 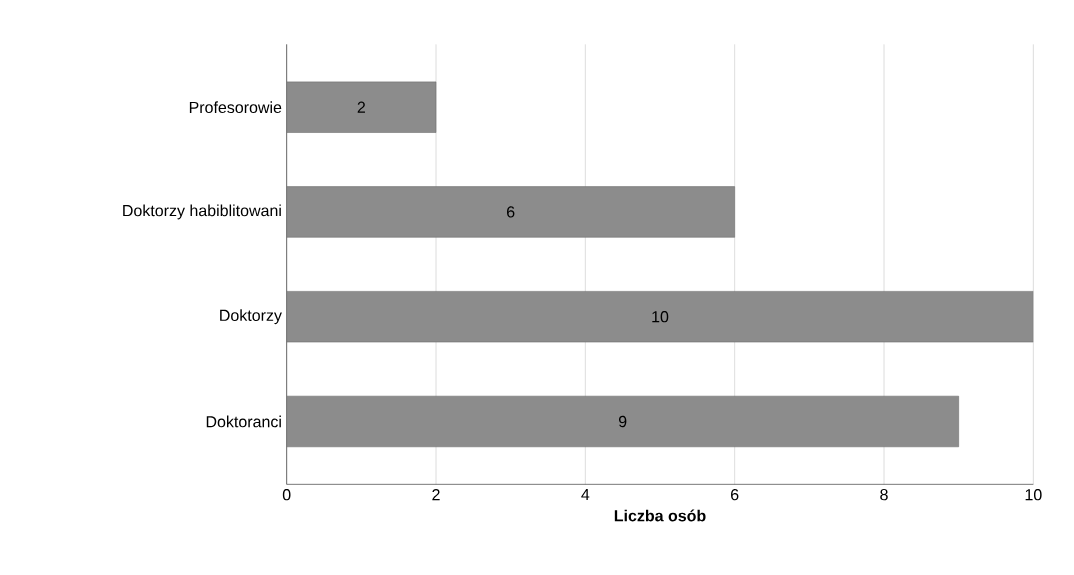 What do you see at coordinates (884, 495) in the screenshot?
I see `x-tick-label: 8` at bounding box center [884, 495].